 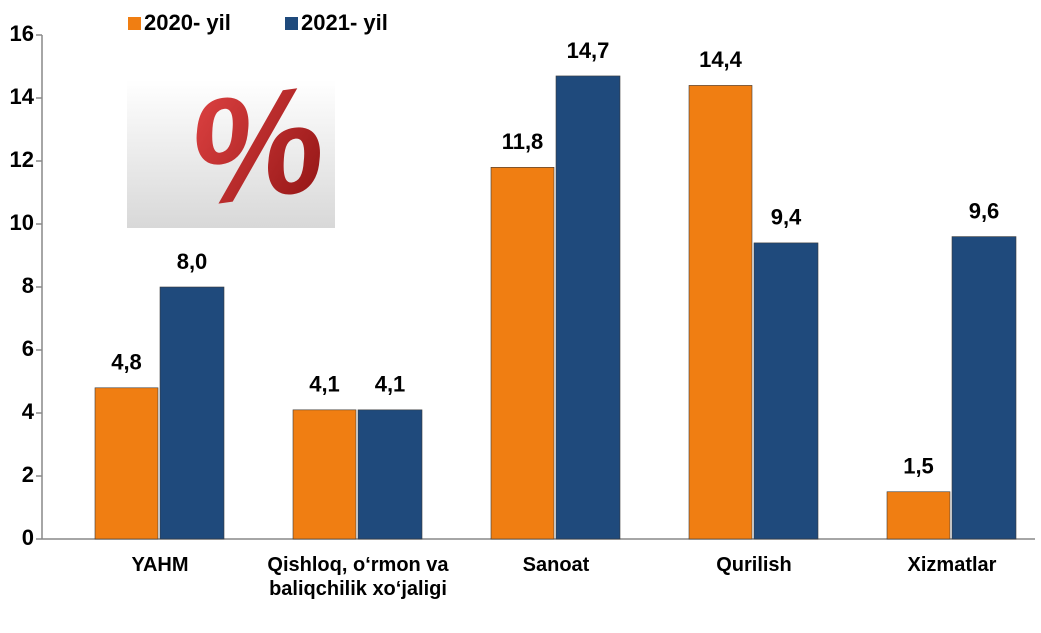 What do you see at coordinates (918, 466) in the screenshot?
I see `value-label: 1,5` at bounding box center [918, 466].